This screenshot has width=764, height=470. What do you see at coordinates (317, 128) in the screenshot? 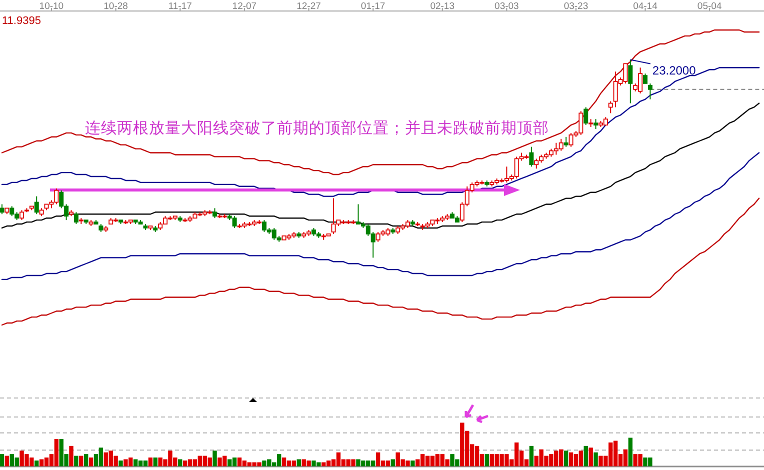
I see `annotation: 连续两根放量大阳线突破了前期的顶部位置；并且未跌破前期顶部` at bounding box center [317, 128].